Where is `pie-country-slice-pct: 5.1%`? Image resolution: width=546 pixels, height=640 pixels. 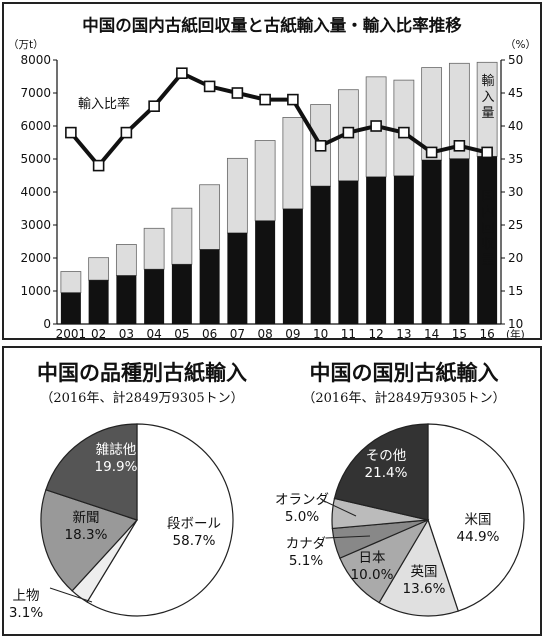 pie-country-slice-pct: 5.1% is located at coordinates (306, 561).